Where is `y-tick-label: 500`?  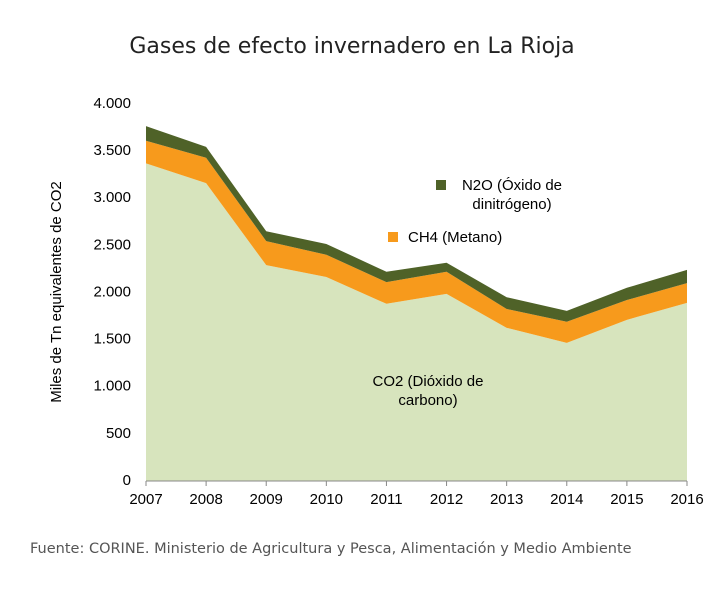
y-tick-label: 500 is located at coordinates (118, 433).